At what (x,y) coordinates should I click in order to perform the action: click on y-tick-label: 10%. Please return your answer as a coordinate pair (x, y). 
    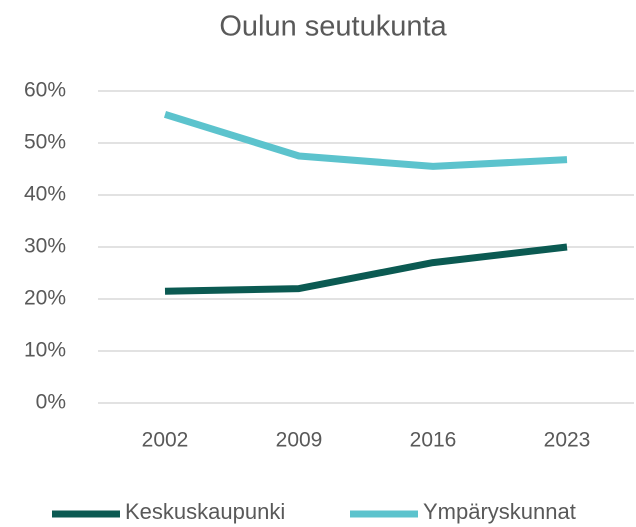
    Looking at the image, I should click on (45, 350).